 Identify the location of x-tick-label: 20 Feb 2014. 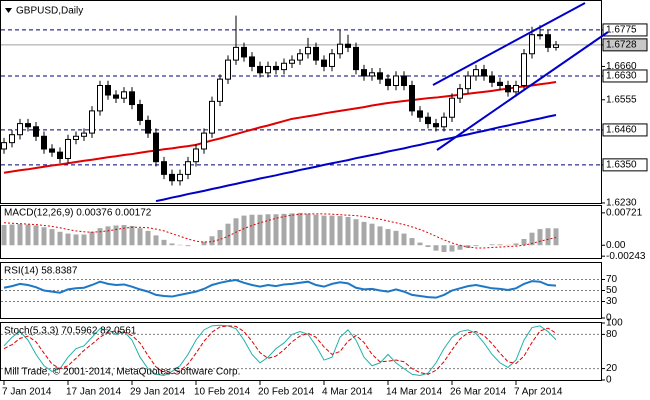
(286, 392).